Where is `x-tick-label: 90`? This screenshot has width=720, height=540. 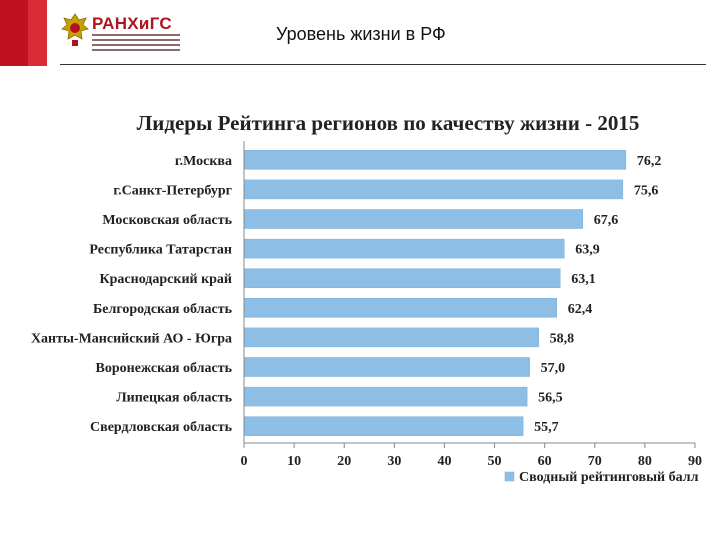 x-tick-label: 90 is located at coordinates (695, 461).